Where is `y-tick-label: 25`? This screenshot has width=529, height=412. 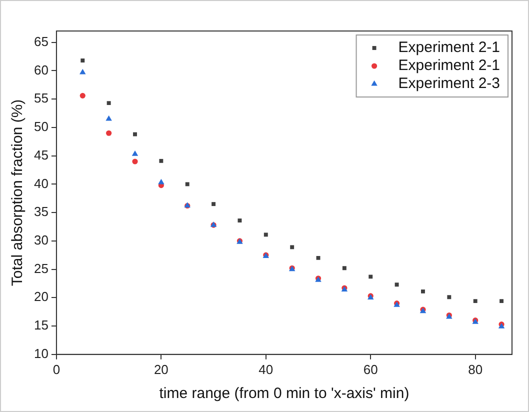
y-tick-label: 25 is located at coordinates (41, 268).